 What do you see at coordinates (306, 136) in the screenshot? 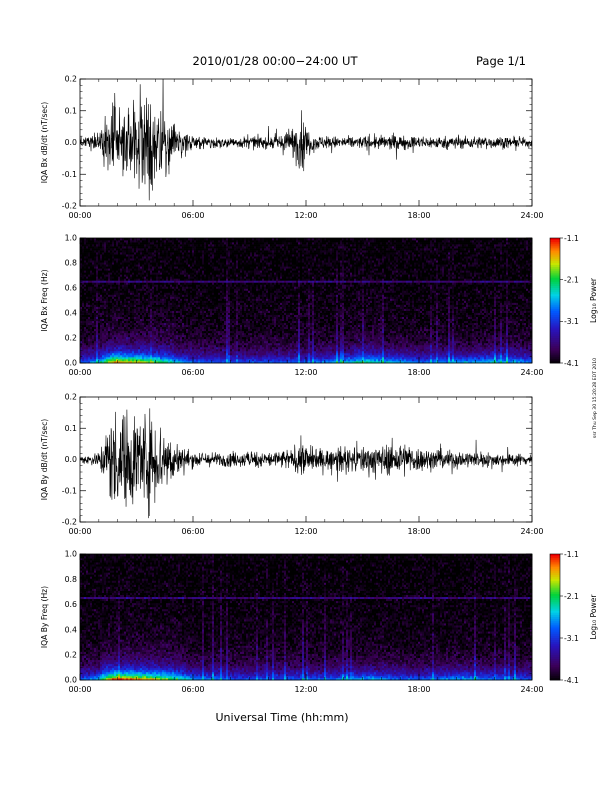
I see `bx-waveform-series-line` at bounding box center [306, 136].